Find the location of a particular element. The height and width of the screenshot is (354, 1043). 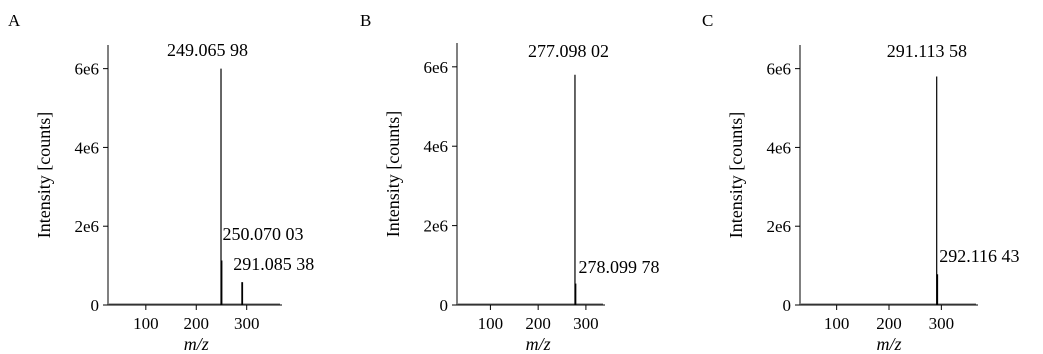

panel-c-y-tick-label: 6e6 is located at coordinates (778, 69).